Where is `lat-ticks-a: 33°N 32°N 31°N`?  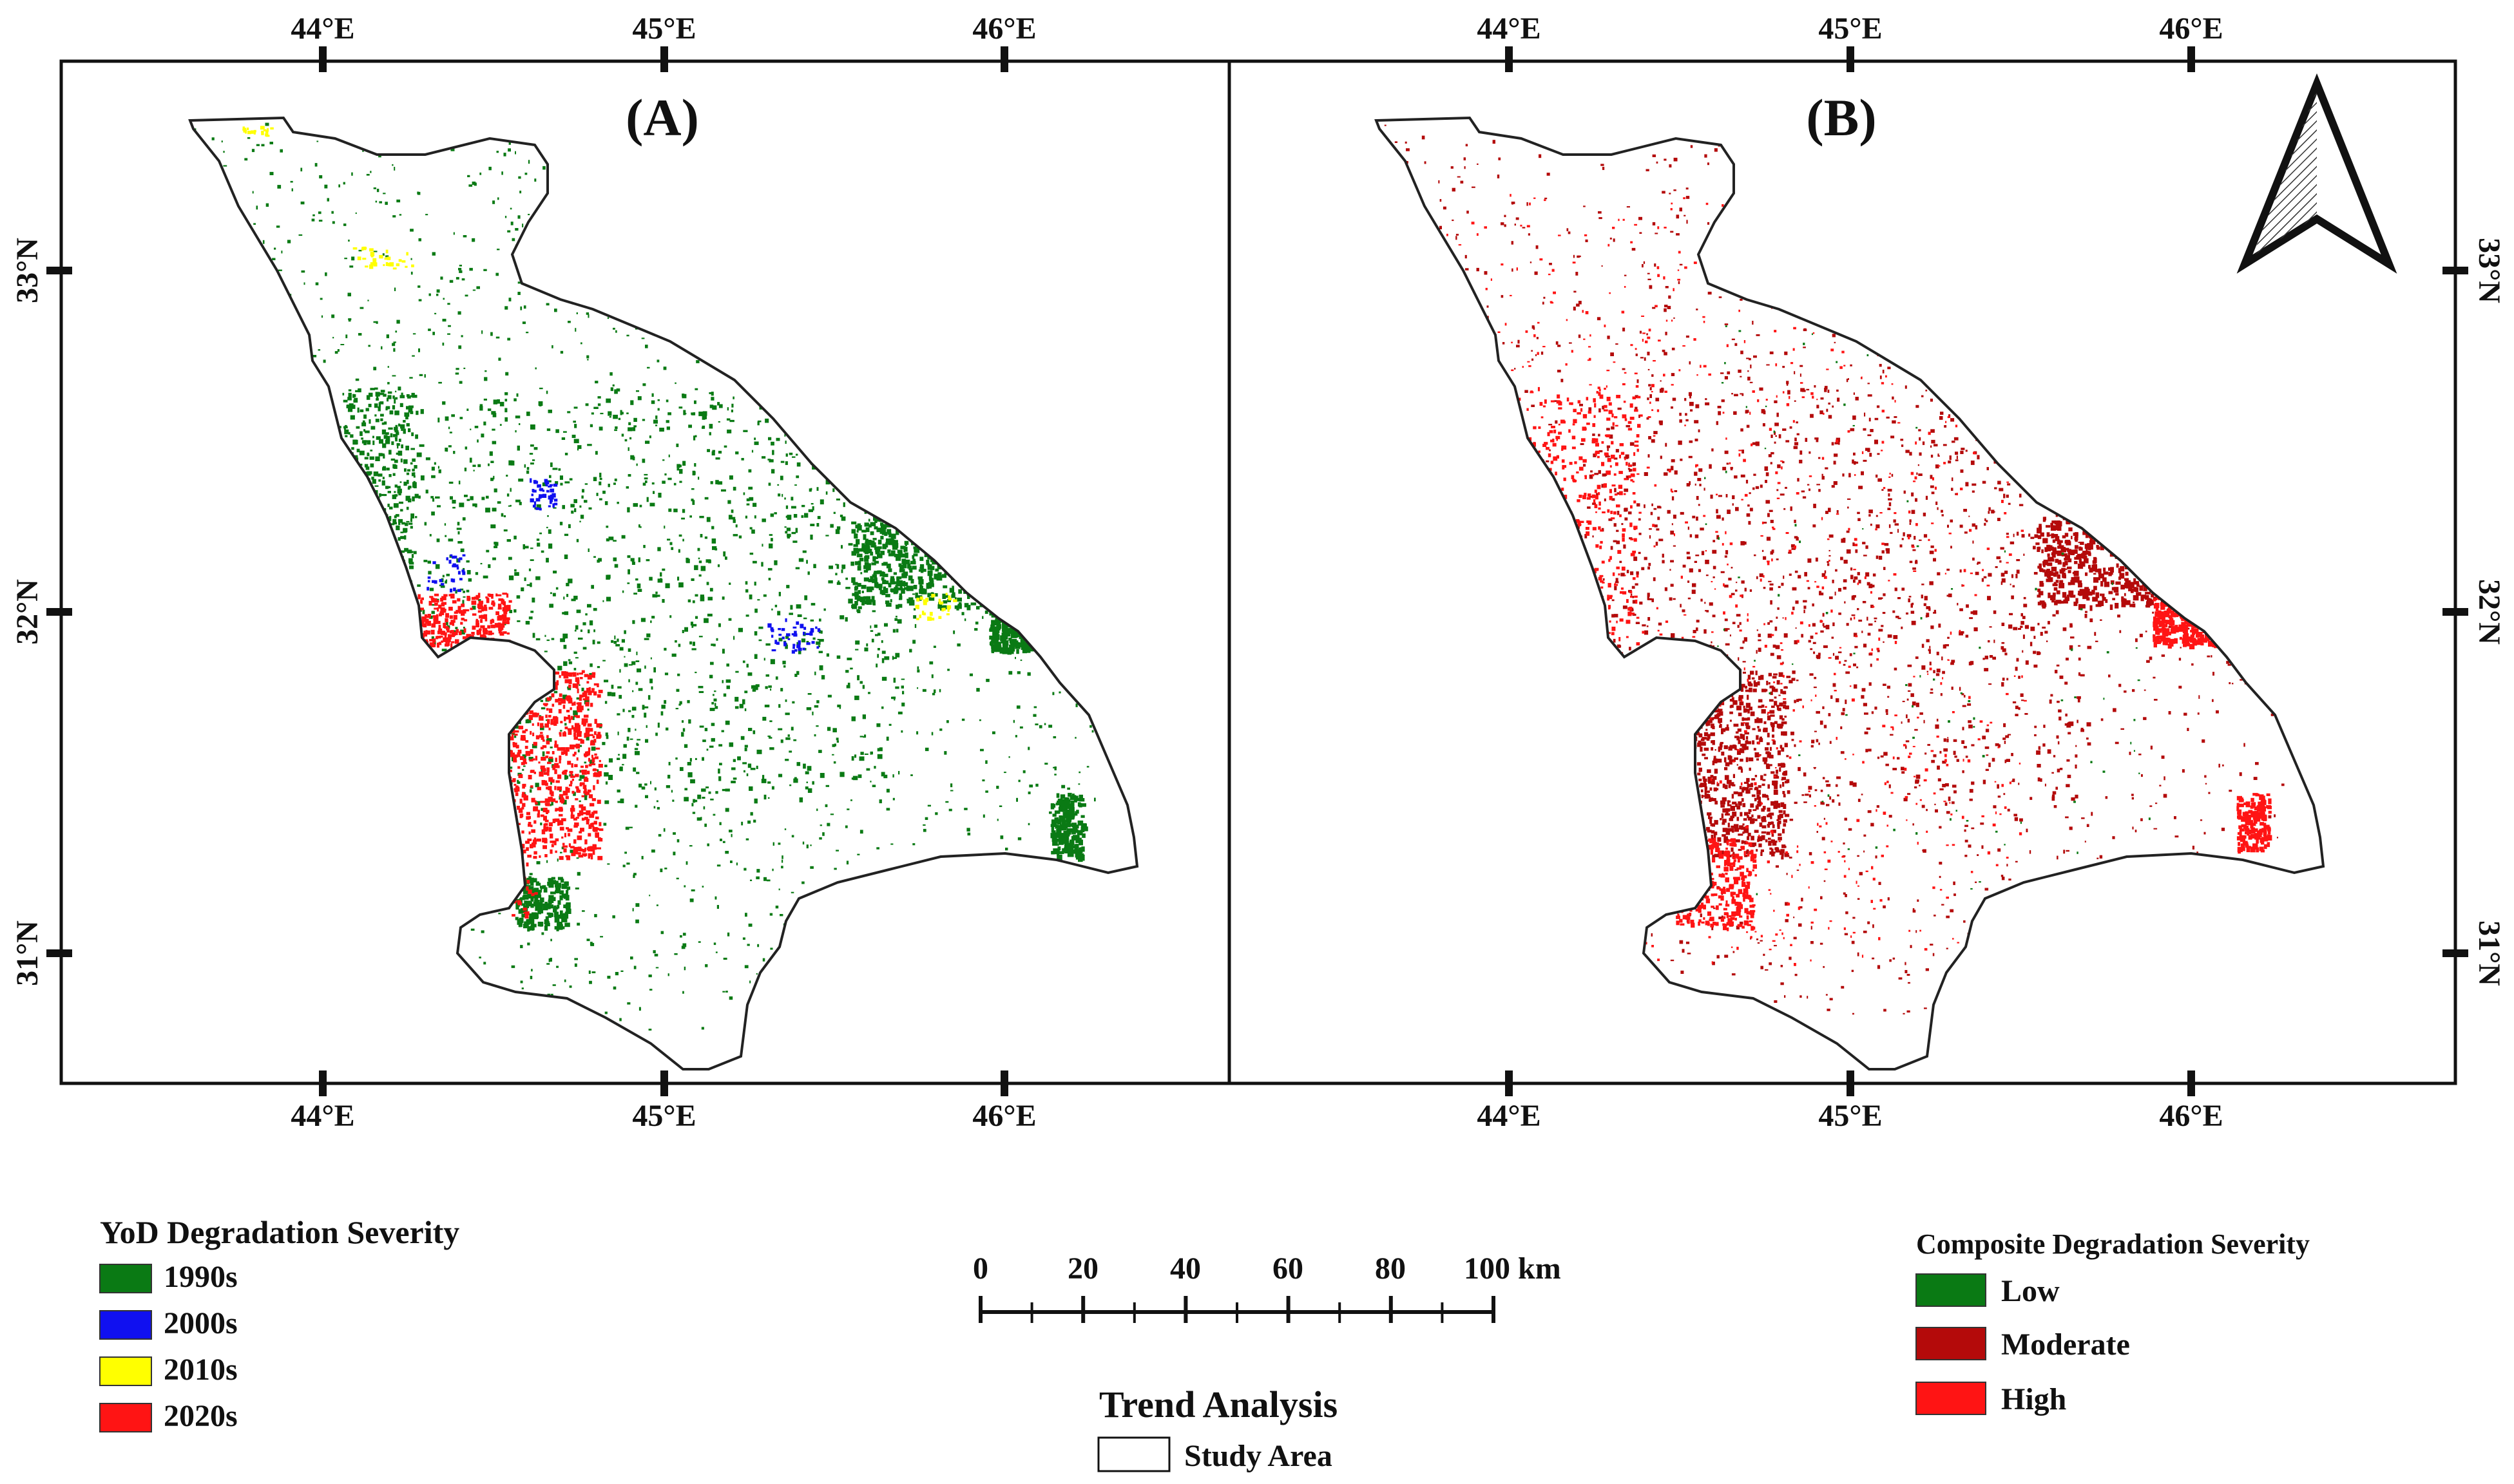 lat-ticks-a: 33°N 32°N 31°N is located at coordinates (41, 612).